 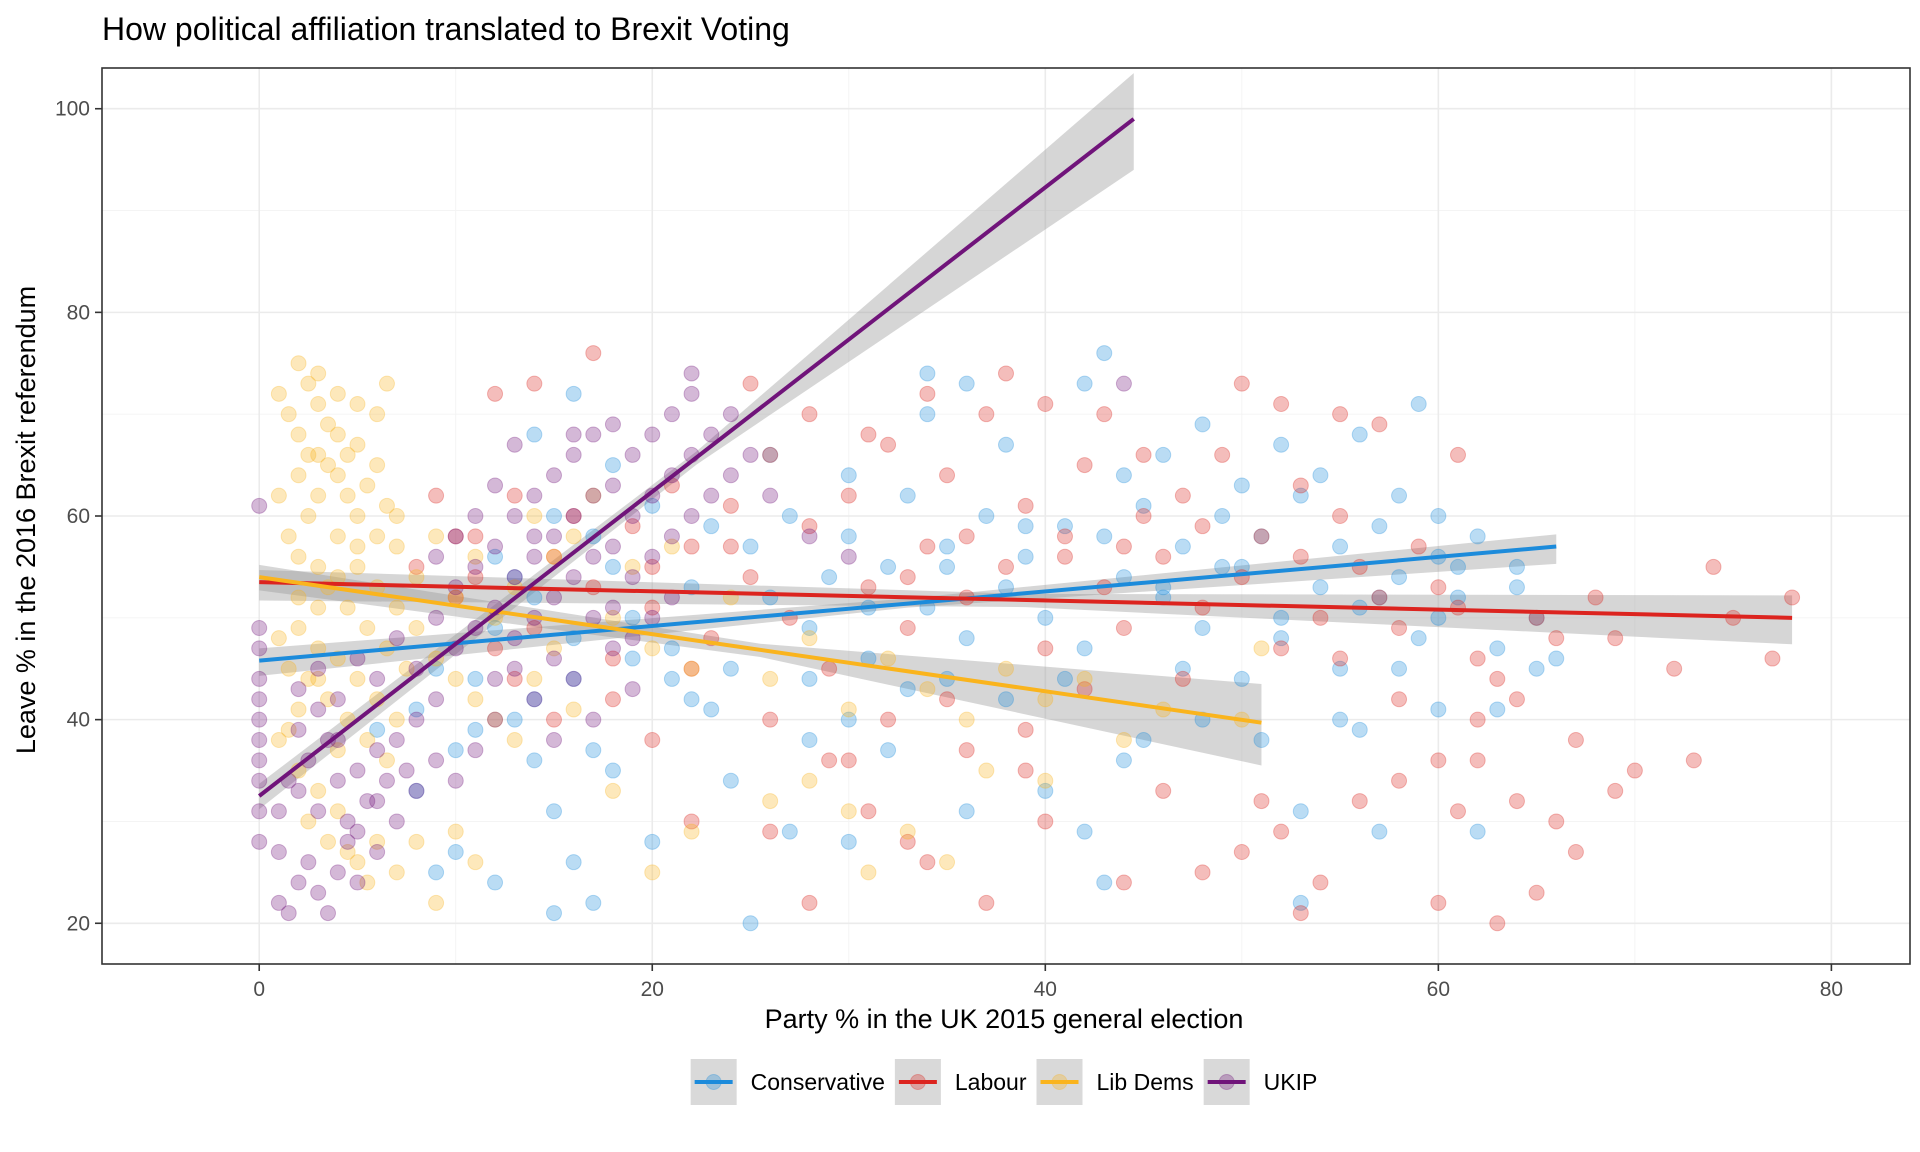 What do you see at coordinates (1260, 1082) in the screenshot?
I see `legend-item-ukip: UKIP` at bounding box center [1260, 1082].